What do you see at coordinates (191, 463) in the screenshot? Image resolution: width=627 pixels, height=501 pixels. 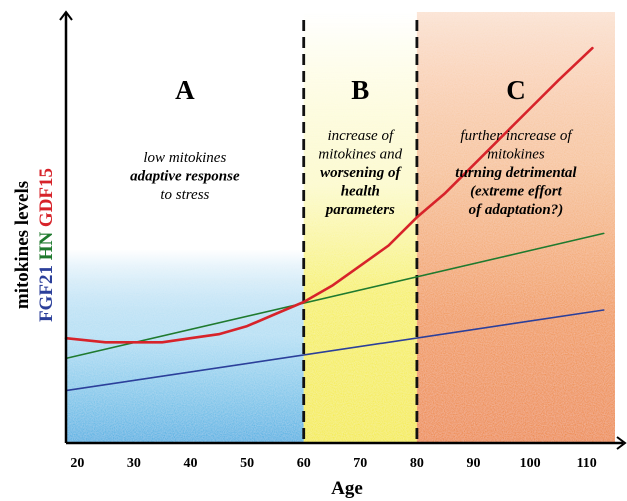 I see `x-tick-label: 40` at bounding box center [191, 463].